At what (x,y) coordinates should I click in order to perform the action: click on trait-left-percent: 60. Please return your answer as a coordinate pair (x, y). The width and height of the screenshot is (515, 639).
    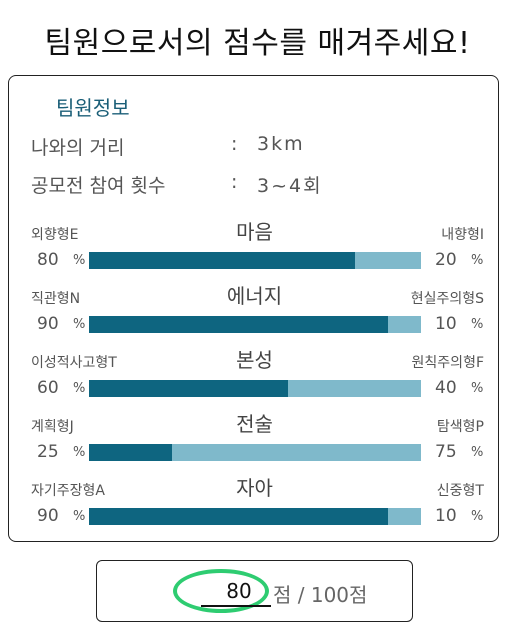
    Looking at the image, I should click on (48, 388).